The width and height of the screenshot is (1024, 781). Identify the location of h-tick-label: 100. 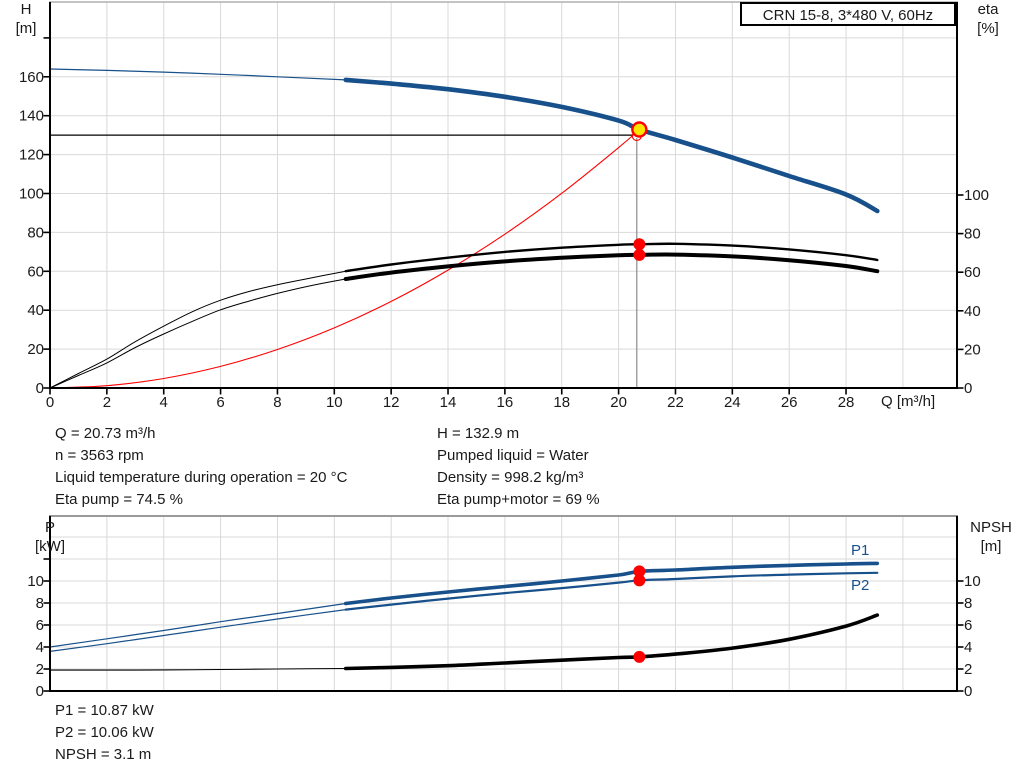
(31, 194).